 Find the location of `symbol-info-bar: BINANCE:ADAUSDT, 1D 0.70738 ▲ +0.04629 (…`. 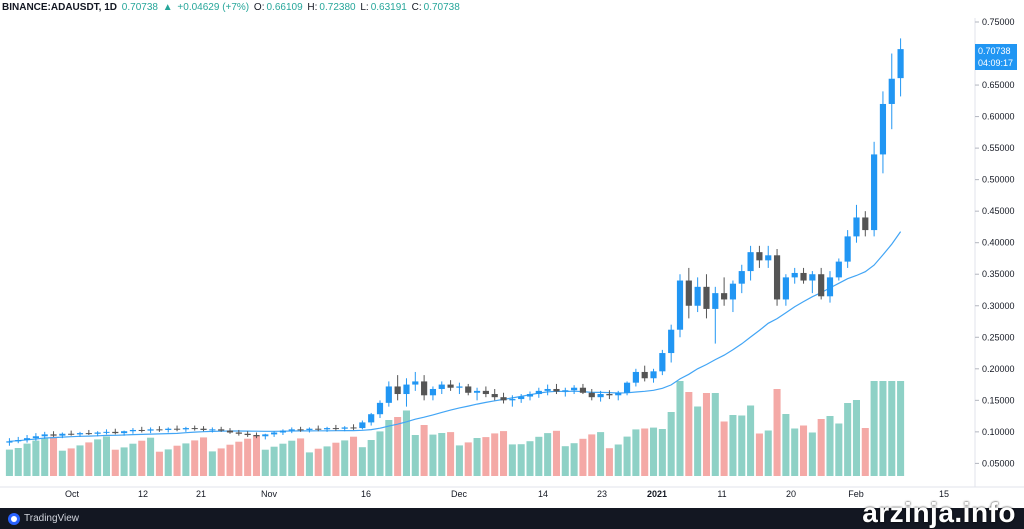

symbol-info-bar: BINANCE:ADAUSDT, 1D 0.70738 ▲ +0.04629 (… is located at coordinates (512, 9).